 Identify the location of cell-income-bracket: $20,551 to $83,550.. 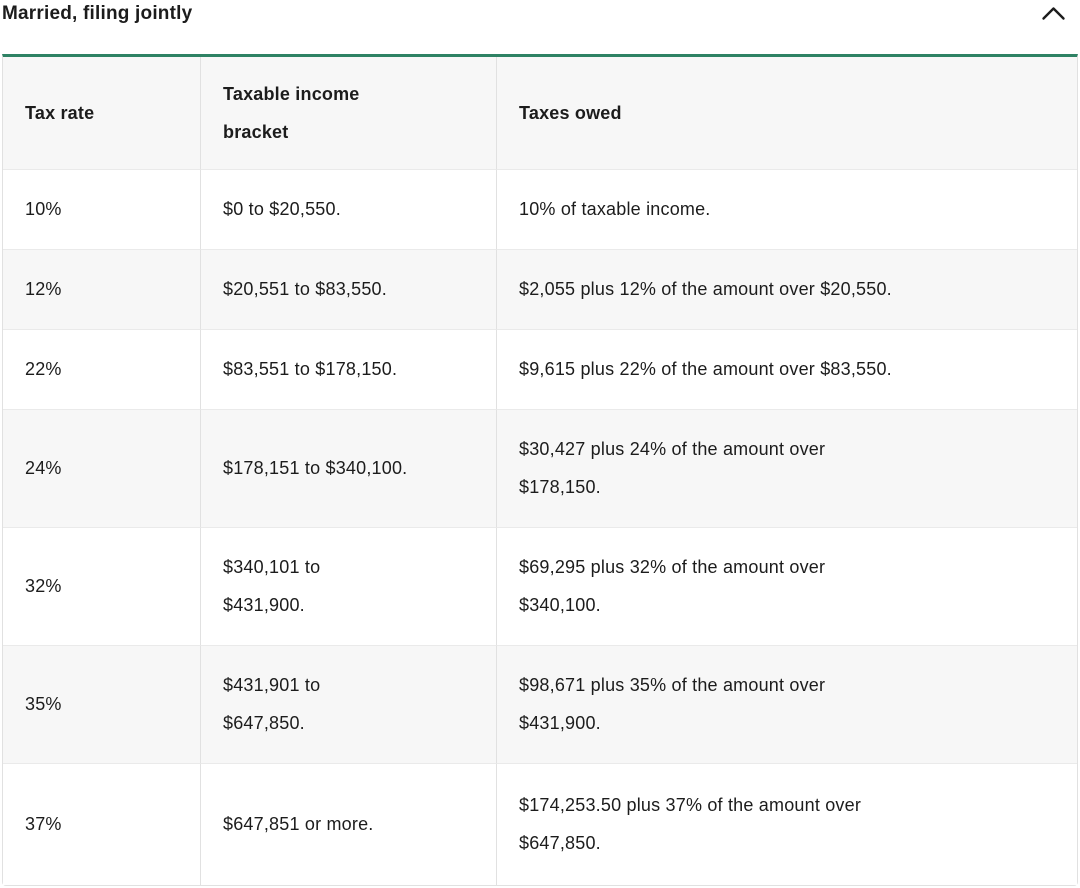
(349, 290).